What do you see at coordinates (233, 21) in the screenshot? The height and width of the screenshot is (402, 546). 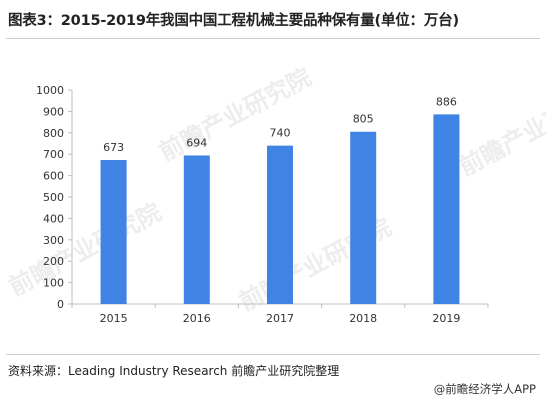 I see `chart-title: 图表3：2015-2019年我国中国工程机械主要品种保有量(单位：万台)` at bounding box center [233, 21].